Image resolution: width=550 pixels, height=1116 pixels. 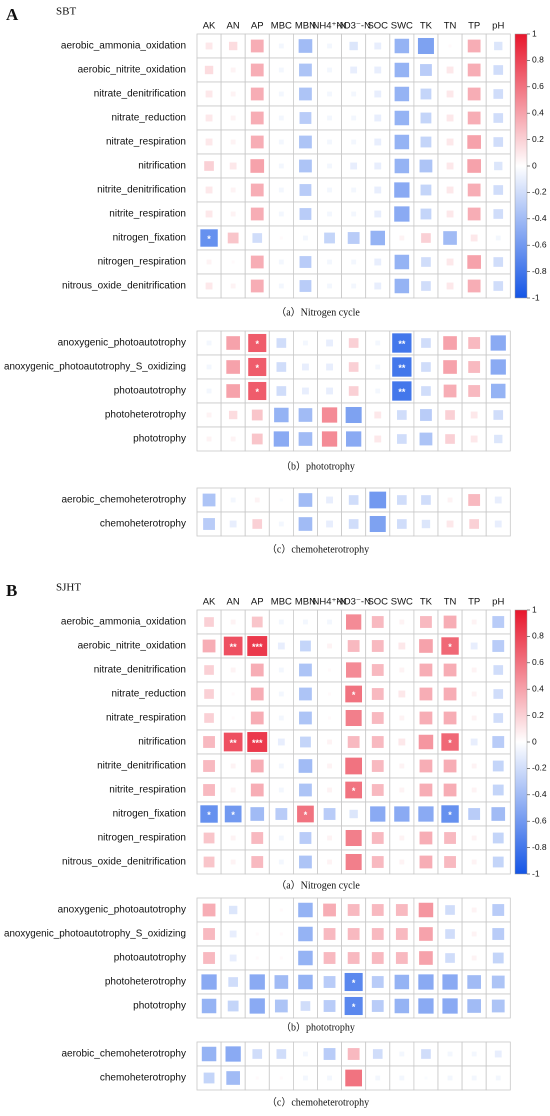 I want to click on group-label: SBT, so click(x=66, y=12).